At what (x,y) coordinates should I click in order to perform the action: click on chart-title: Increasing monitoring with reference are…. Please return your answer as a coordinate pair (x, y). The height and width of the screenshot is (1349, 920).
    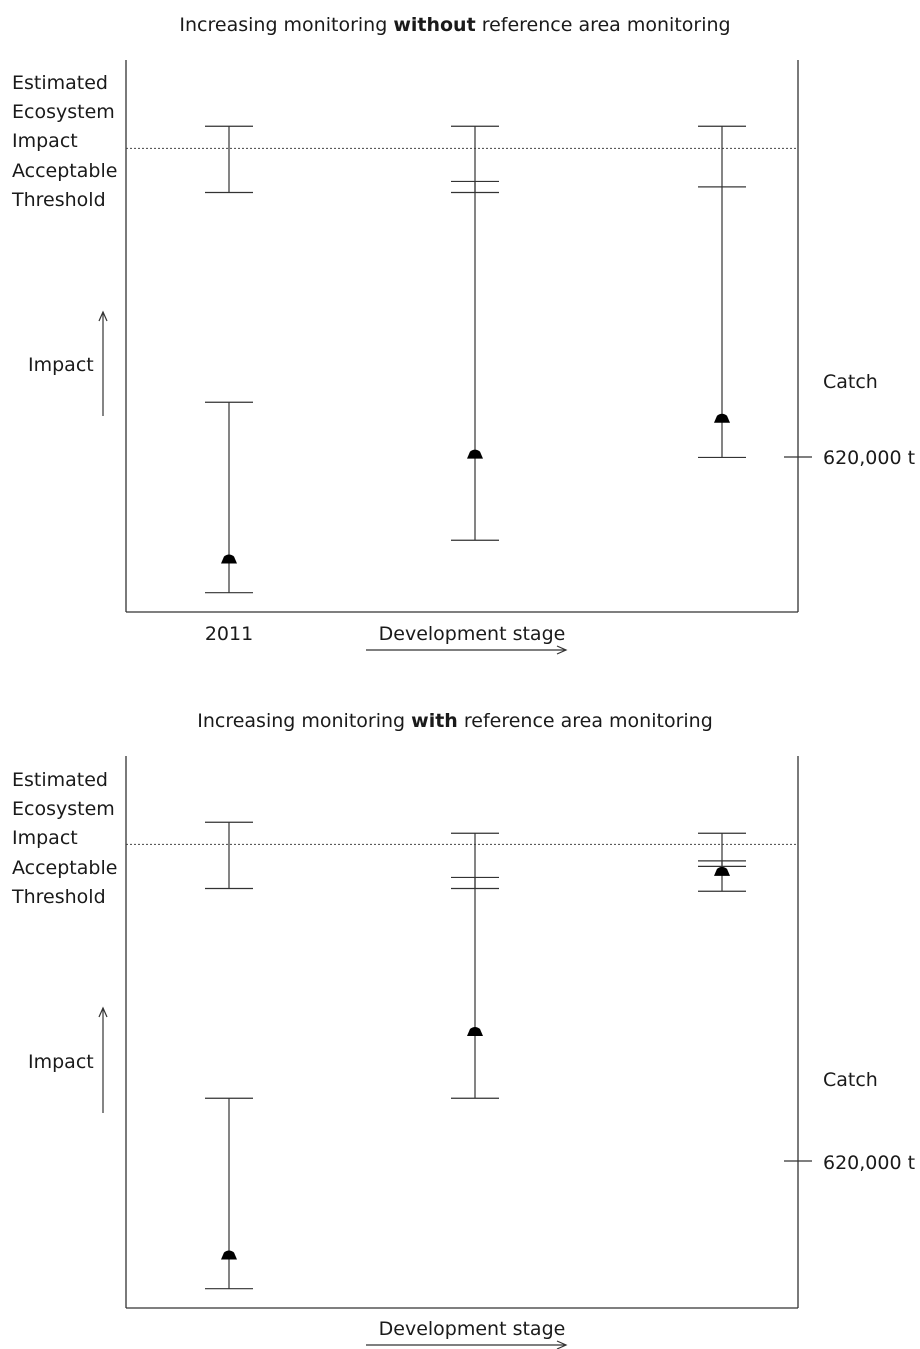
    Looking at the image, I should click on (455, 721).